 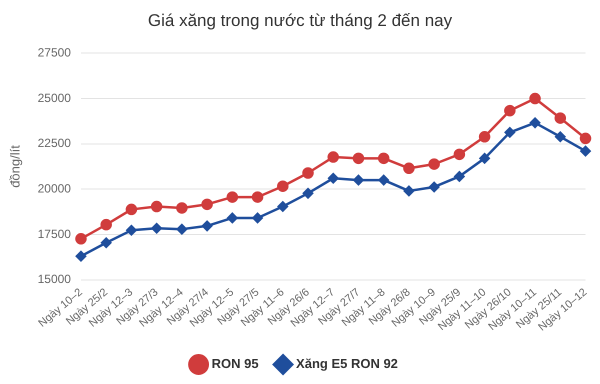 I want to click on y-tick-label: 22500, so click(x=55, y=143).